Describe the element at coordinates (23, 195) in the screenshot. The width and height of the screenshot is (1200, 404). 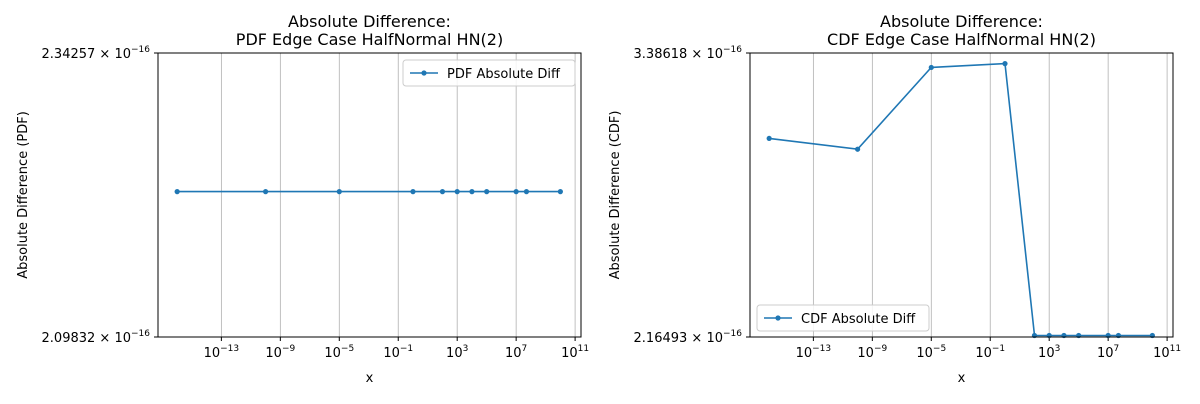
I see `y-axis-label: Absolute Difference (PDF)` at that location.